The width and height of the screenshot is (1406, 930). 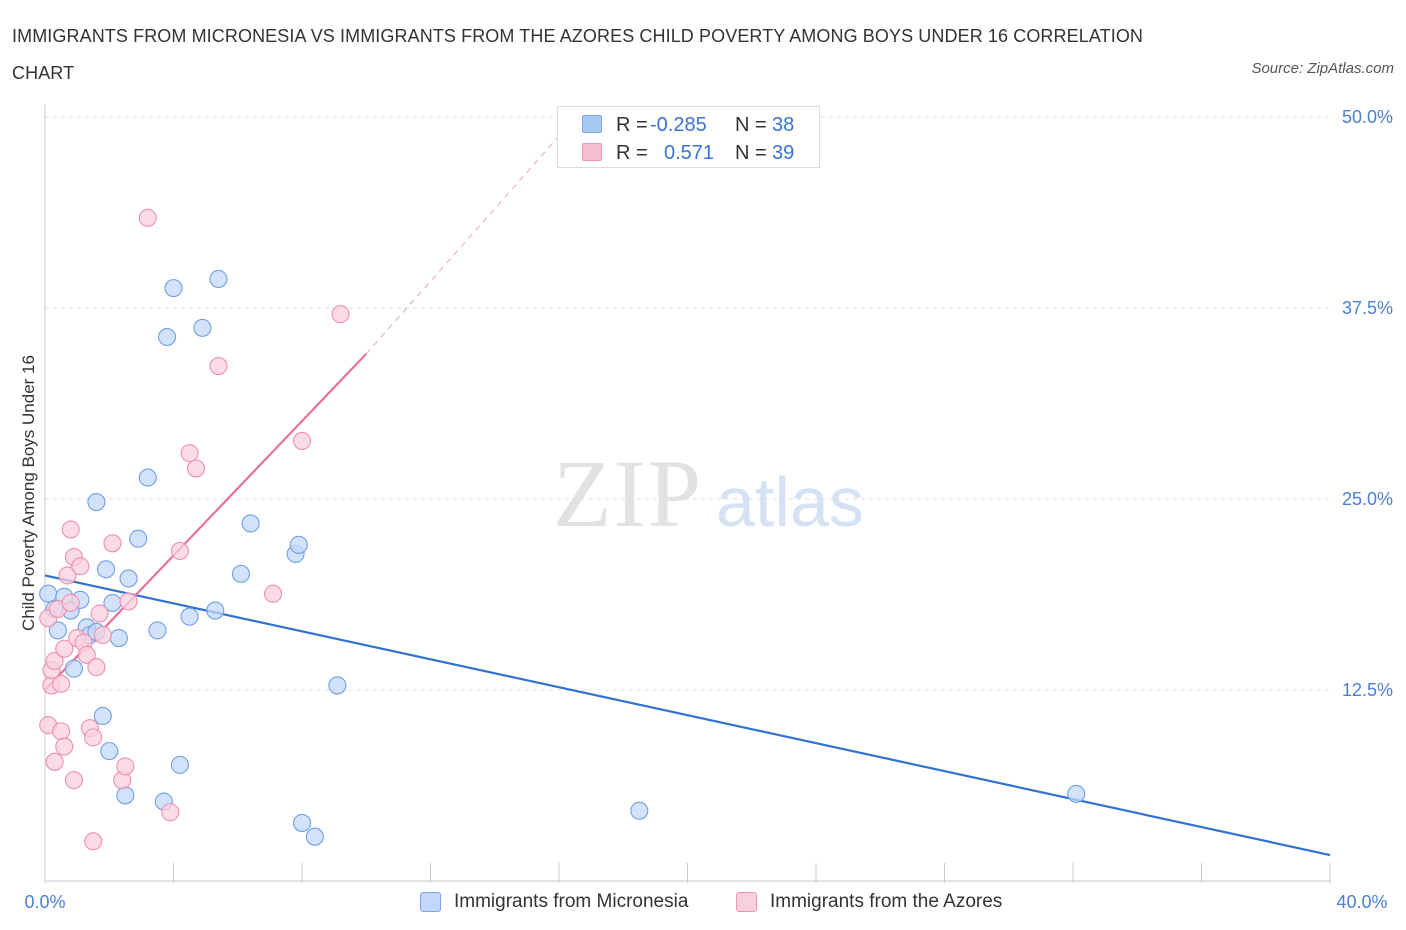 I want to click on watermark-zip: ZIP, so click(x=628, y=493).